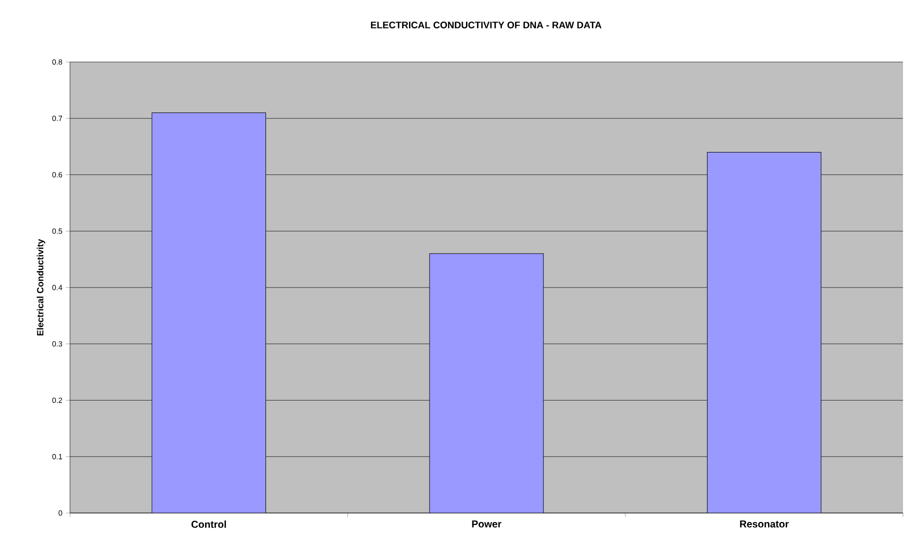 Image resolution: width=923 pixels, height=550 pixels. What do you see at coordinates (486, 25) in the screenshot?
I see `chart-title: ELECTRICAL CONDUCTIVITY OF DNA - RAW DATA` at bounding box center [486, 25].